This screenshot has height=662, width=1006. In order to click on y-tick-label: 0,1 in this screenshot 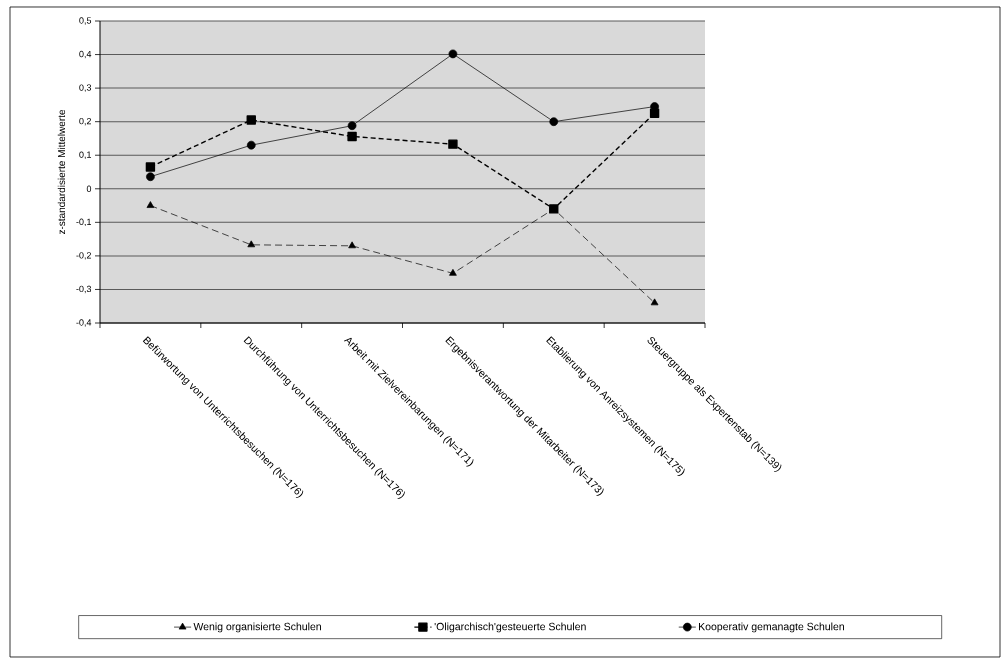, I will do `click(85, 155)`.